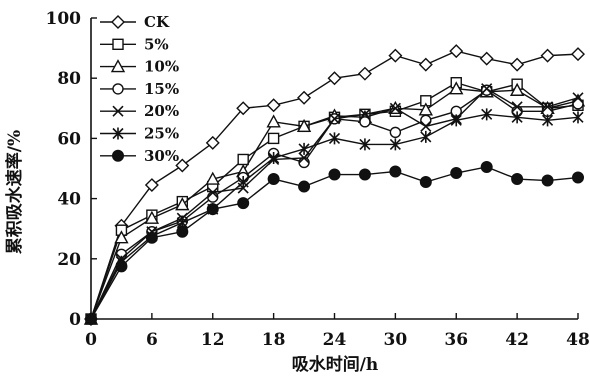  Describe the element at coordinates (135, 22) in the screenshot. I see `legend-item: CK` at that location.